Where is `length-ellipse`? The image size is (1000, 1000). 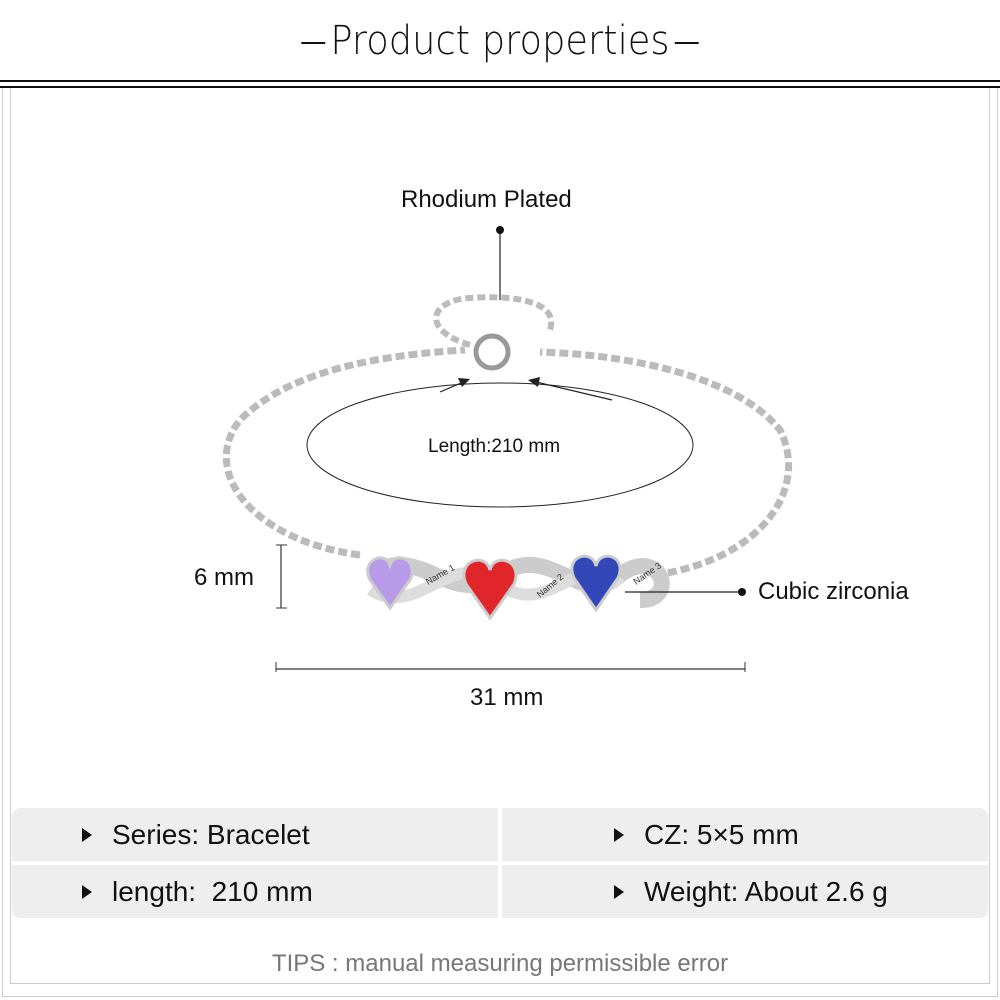 length-ellipse is located at coordinates (500, 445).